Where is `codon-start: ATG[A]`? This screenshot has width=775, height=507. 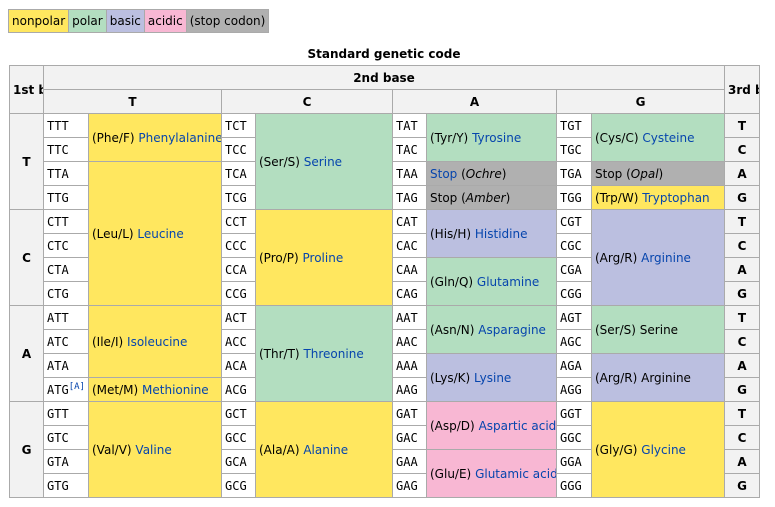
codon-start: ATG[A] is located at coordinates (66, 389).